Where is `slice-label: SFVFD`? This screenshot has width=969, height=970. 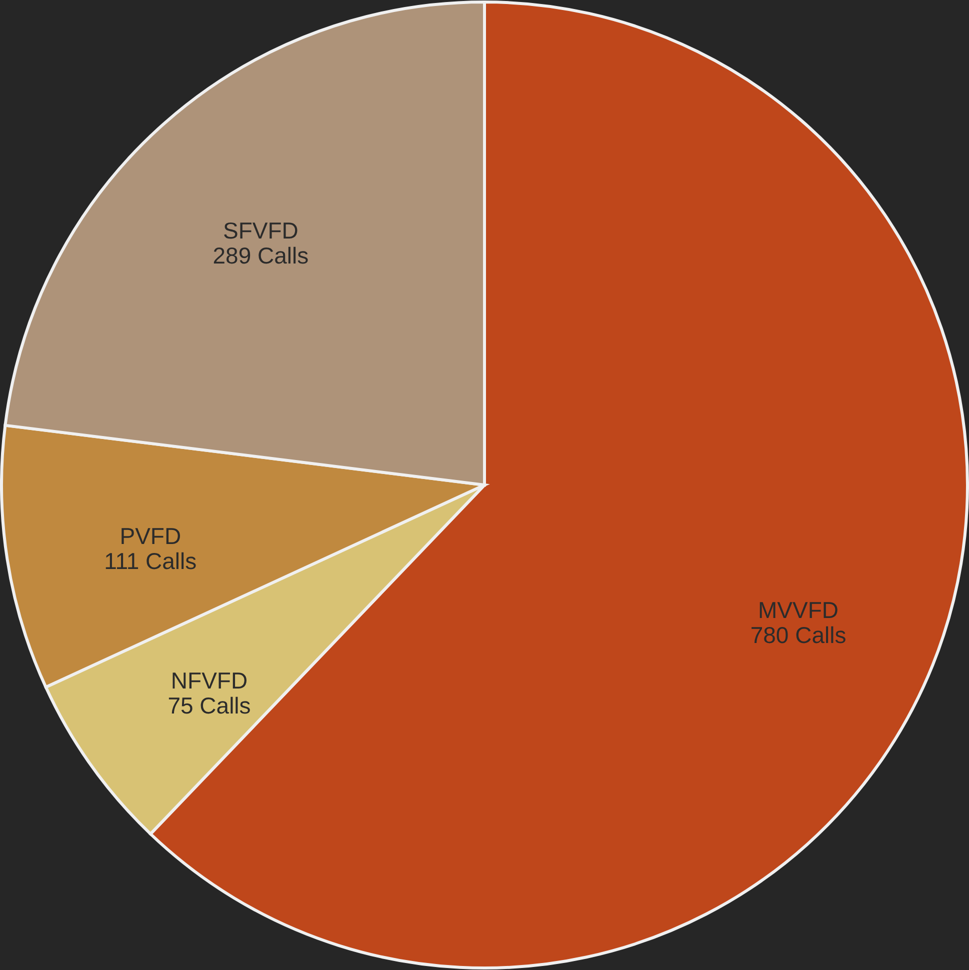 slice-label: SFVFD is located at coordinates (260, 231).